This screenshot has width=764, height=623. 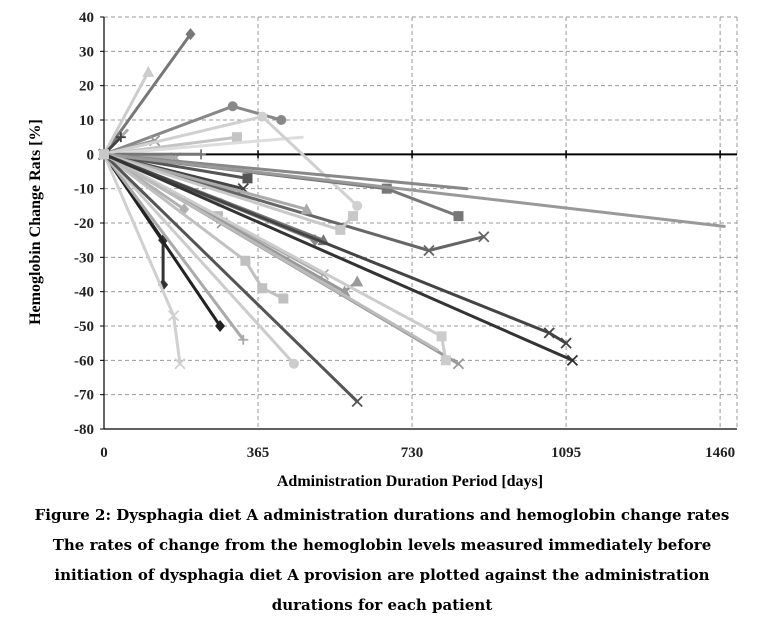 I want to click on y-tick-label: 0, so click(x=91, y=155).